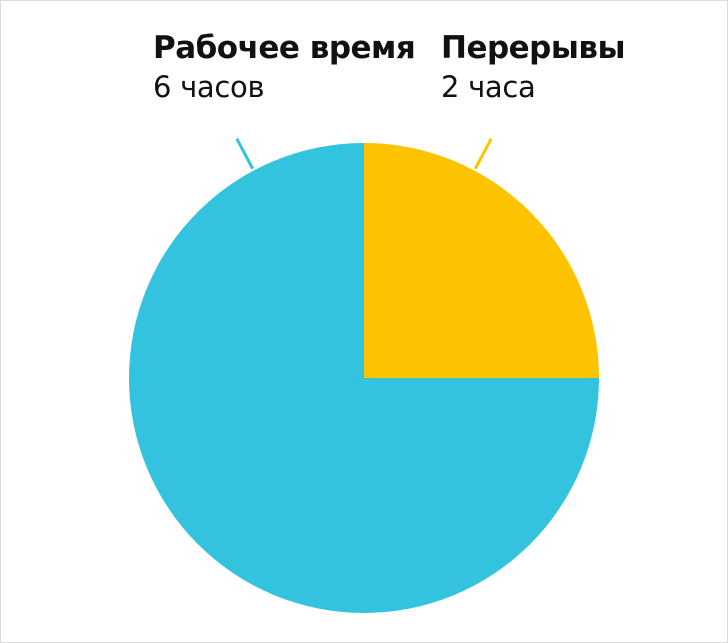  What do you see at coordinates (209, 86) in the screenshot?
I see `slice-value-work-time: 6 часов` at bounding box center [209, 86].